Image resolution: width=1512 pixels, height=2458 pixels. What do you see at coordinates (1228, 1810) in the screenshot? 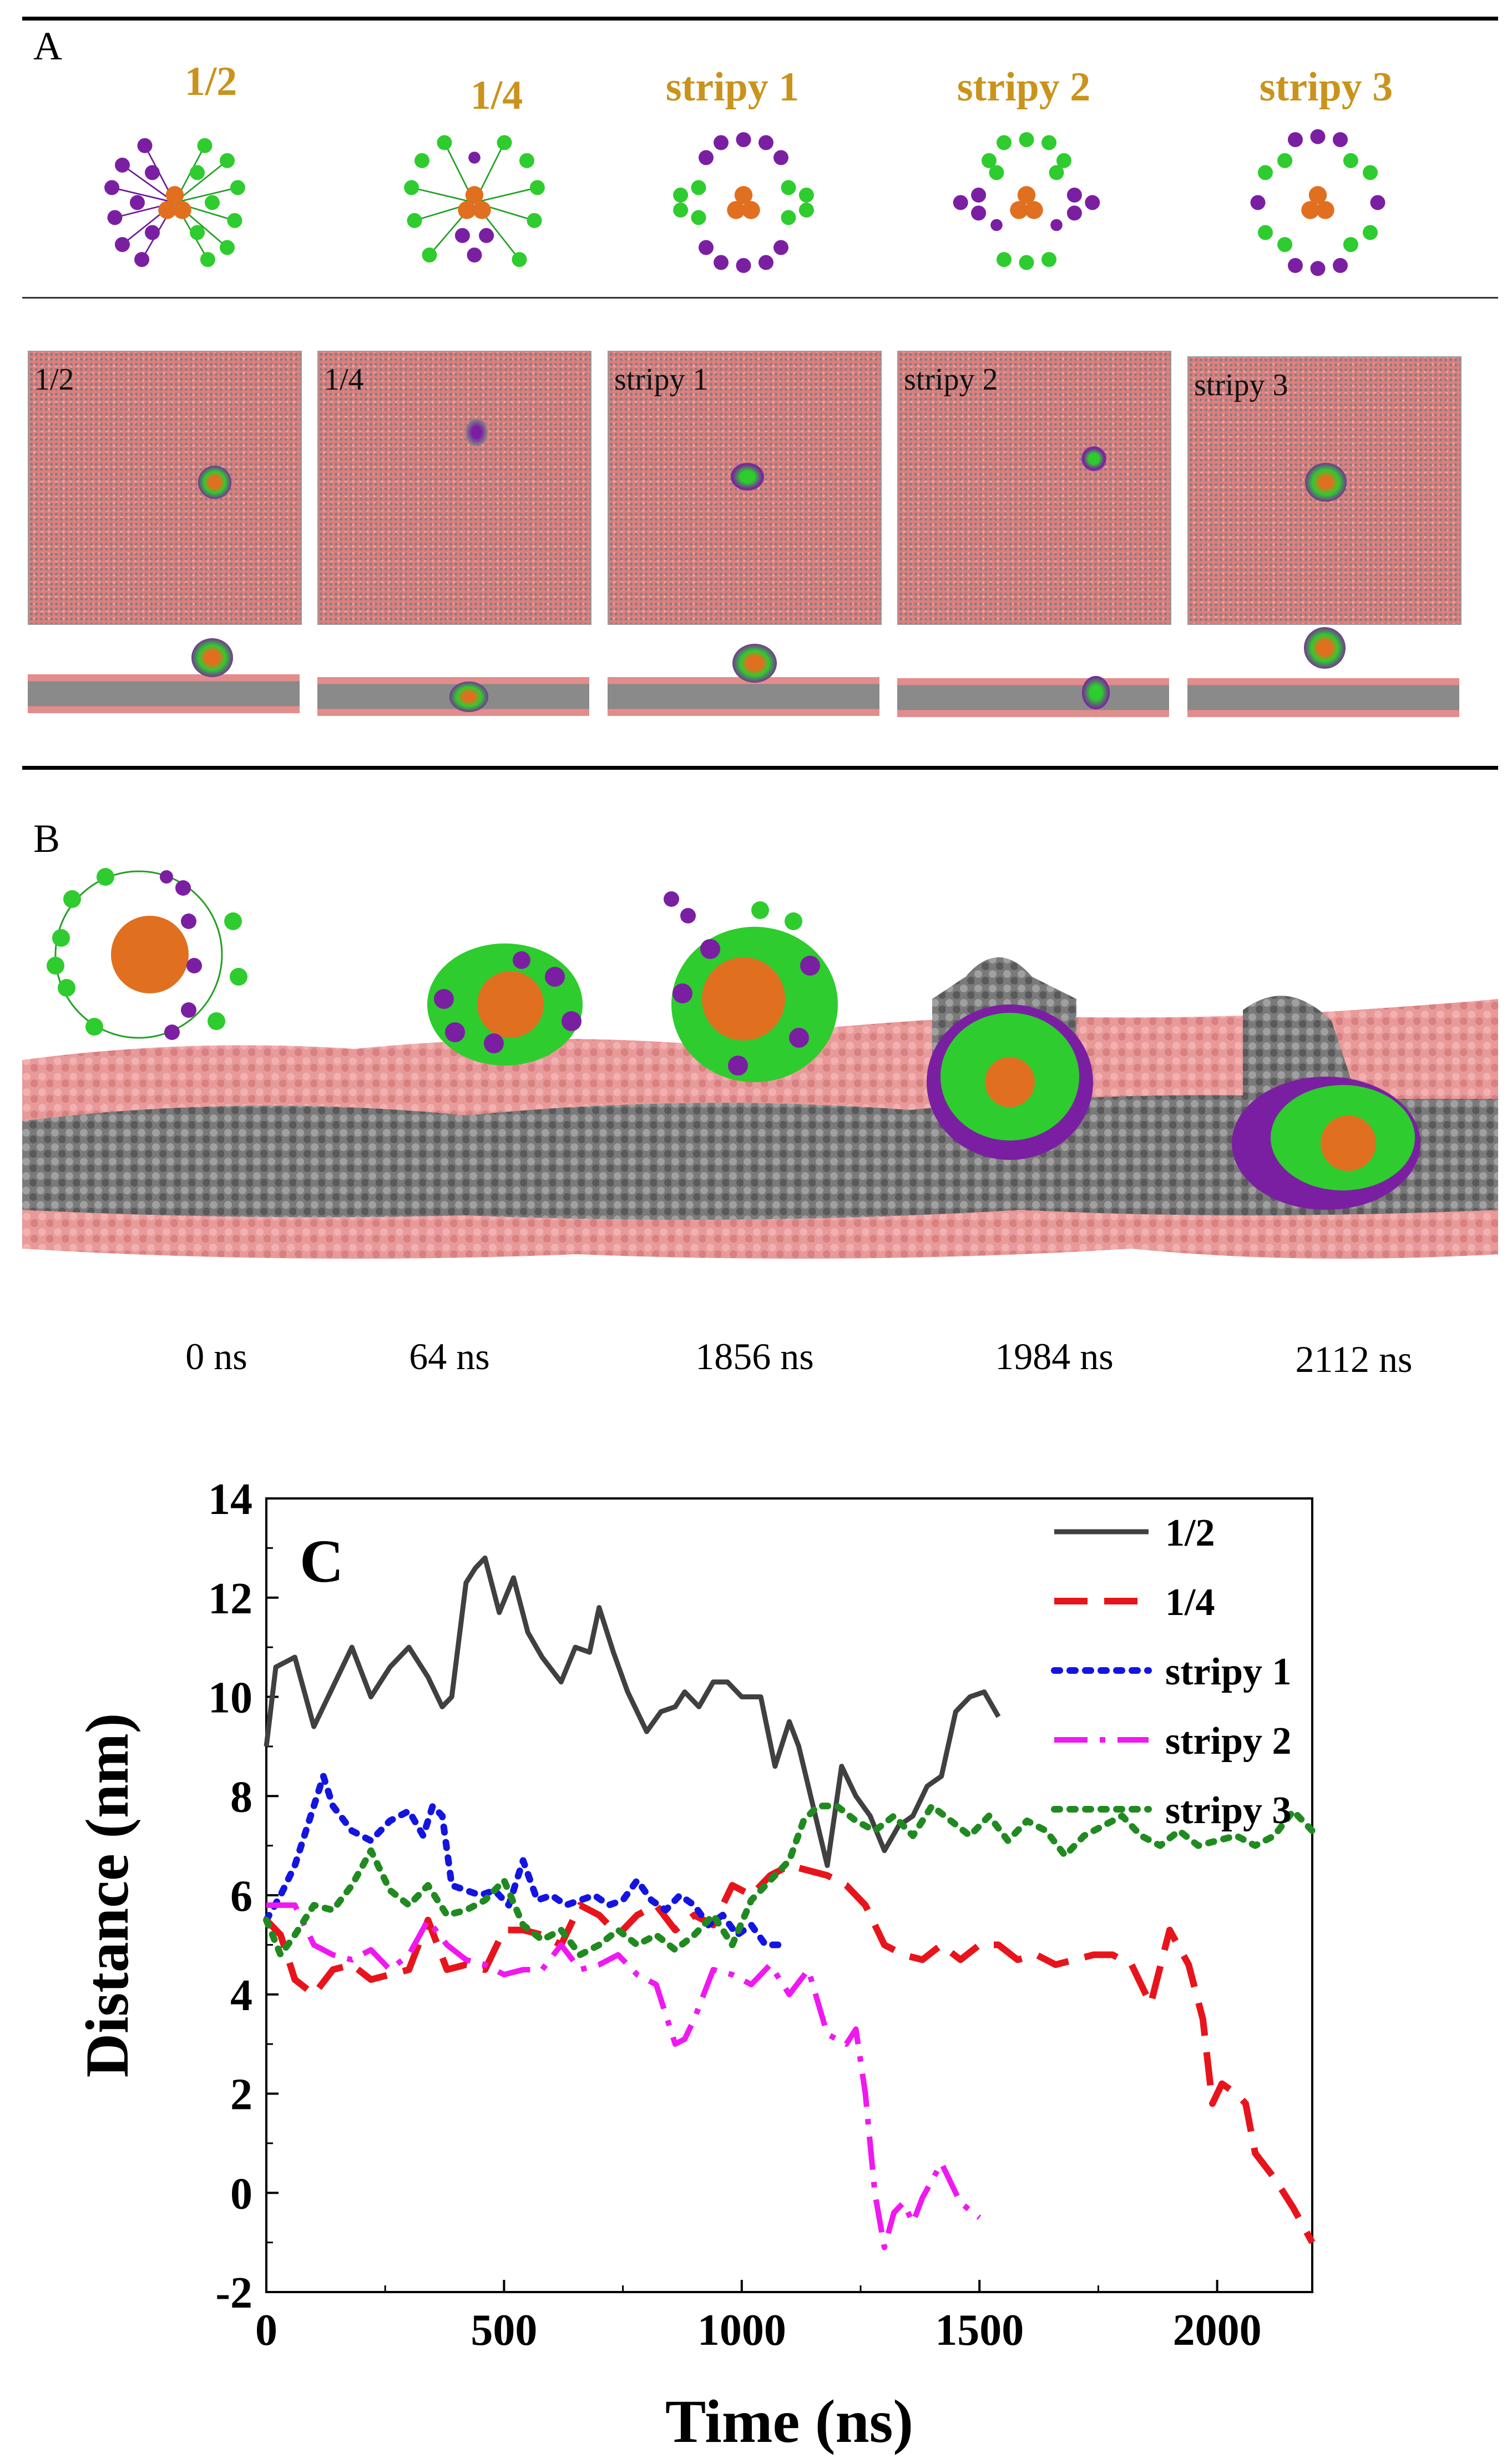
I see `legend-label: stripy 3` at bounding box center [1228, 1810].